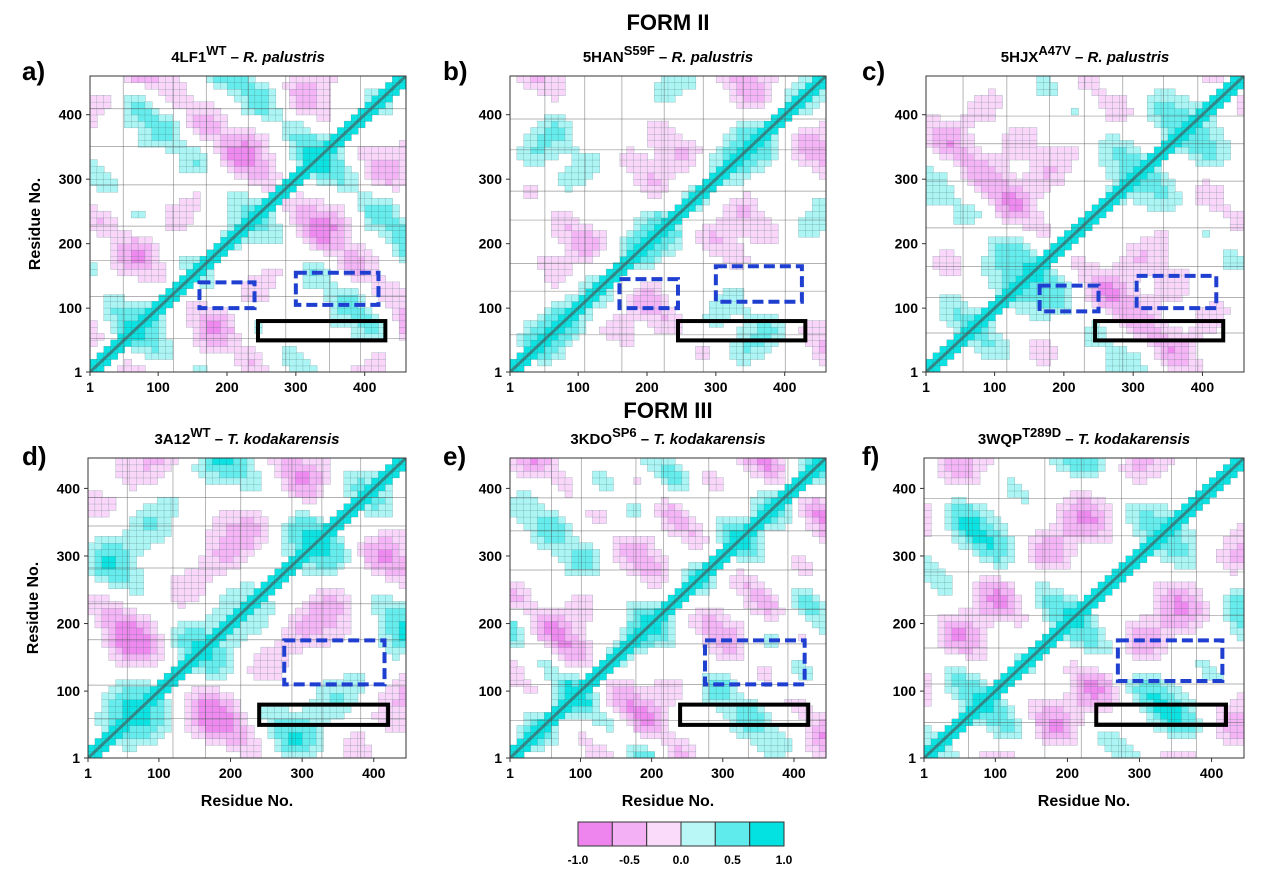 This screenshot has height=881, width=1271. I want to click on panel-title: 3WQPT289D – T. kodakarensis, so click(1084, 436).